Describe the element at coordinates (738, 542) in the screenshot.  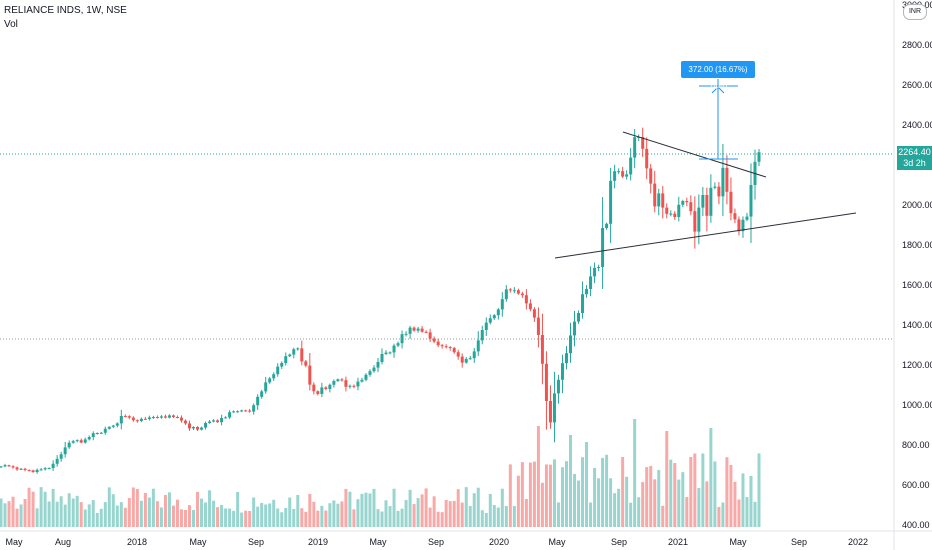
I see `time-tick-label: May` at that location.